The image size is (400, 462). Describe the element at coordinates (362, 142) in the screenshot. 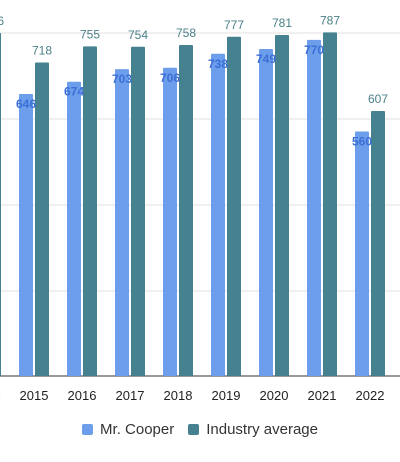

I see `data-label-mr-cooper-2022: 560` at that location.